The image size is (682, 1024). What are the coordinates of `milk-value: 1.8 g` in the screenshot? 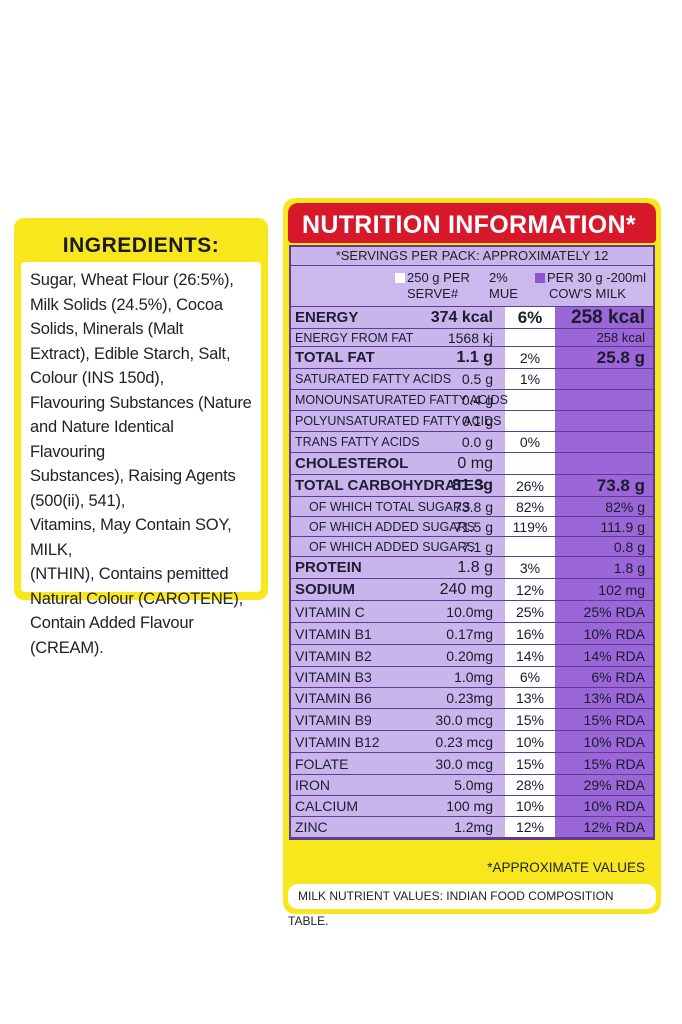 It's located at (629, 568).